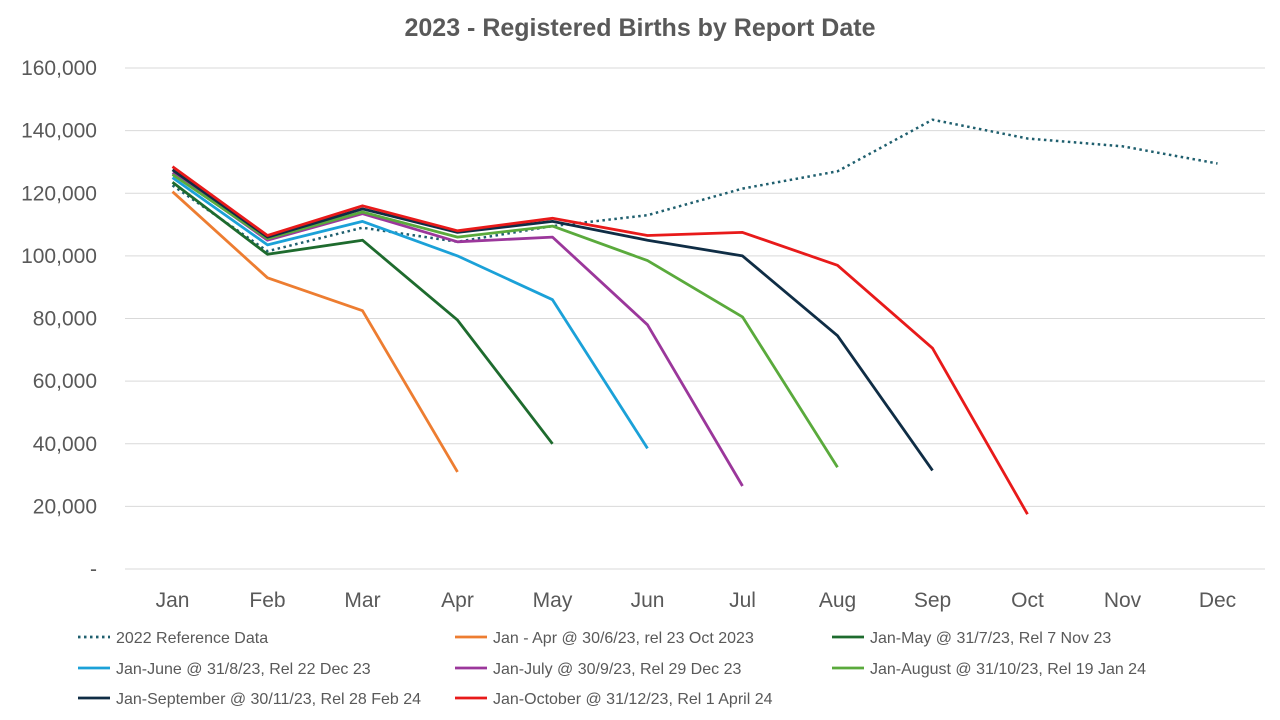 This screenshot has height=720, width=1280. Describe the element at coordinates (59, 68) in the screenshot. I see `y-tick-label: 160,000` at that location.